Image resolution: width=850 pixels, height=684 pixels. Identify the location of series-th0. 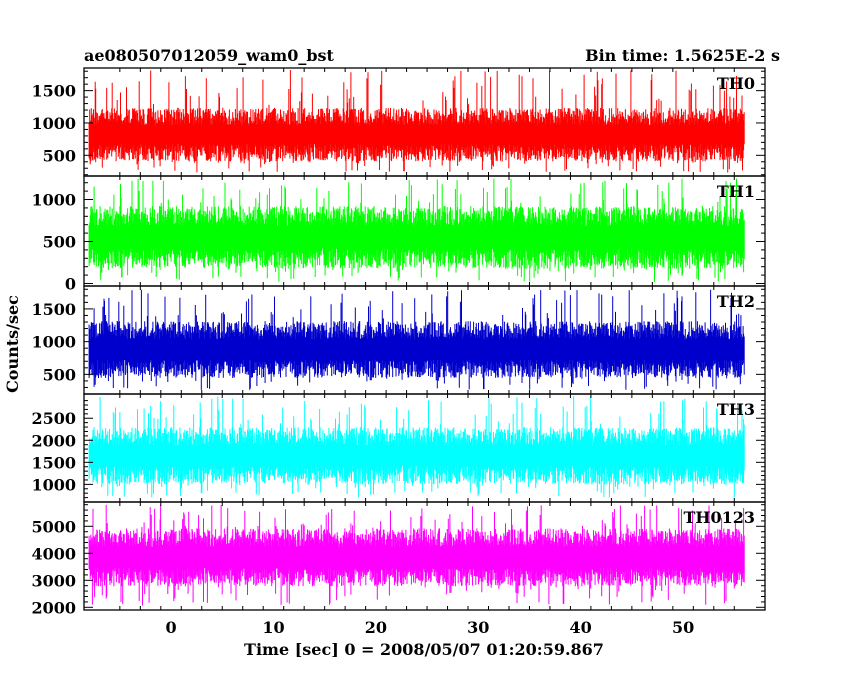
(416, 121).